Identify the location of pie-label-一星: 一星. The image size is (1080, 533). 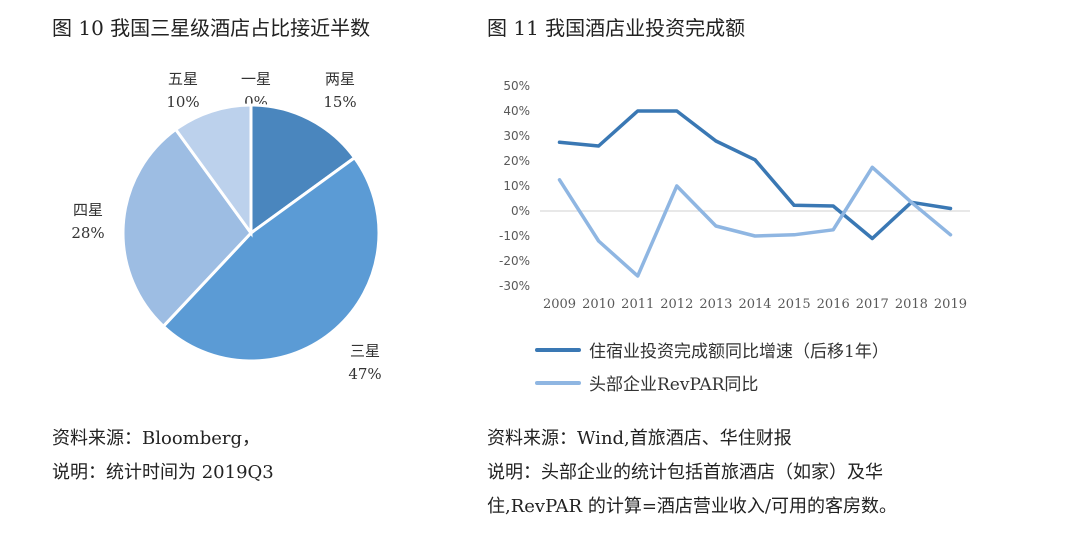
(256, 79).